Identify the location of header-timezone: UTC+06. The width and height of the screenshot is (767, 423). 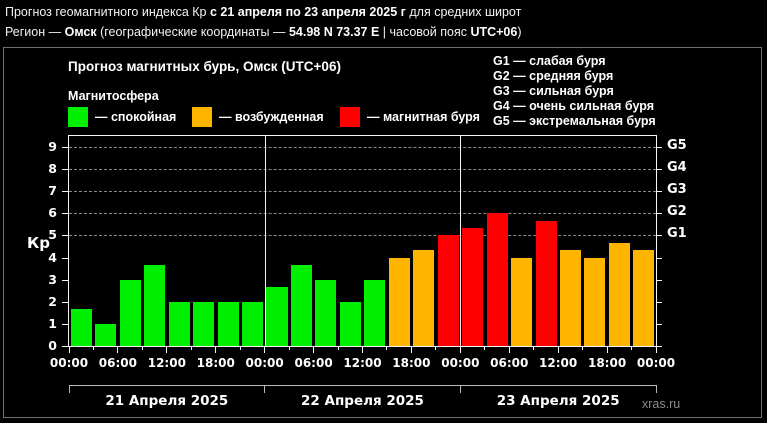
(494, 32).